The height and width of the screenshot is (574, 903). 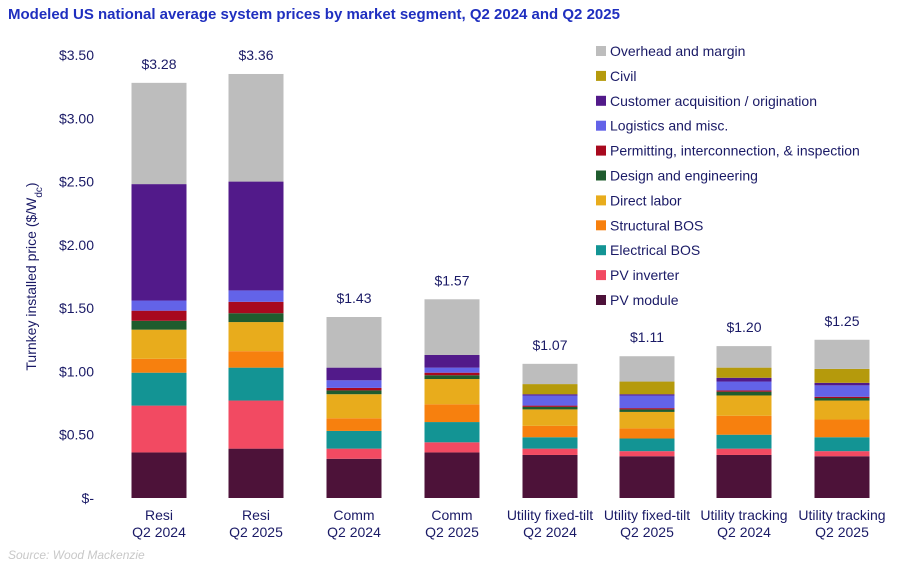 I want to click on bar-total-label: $3.28, so click(x=158, y=64).